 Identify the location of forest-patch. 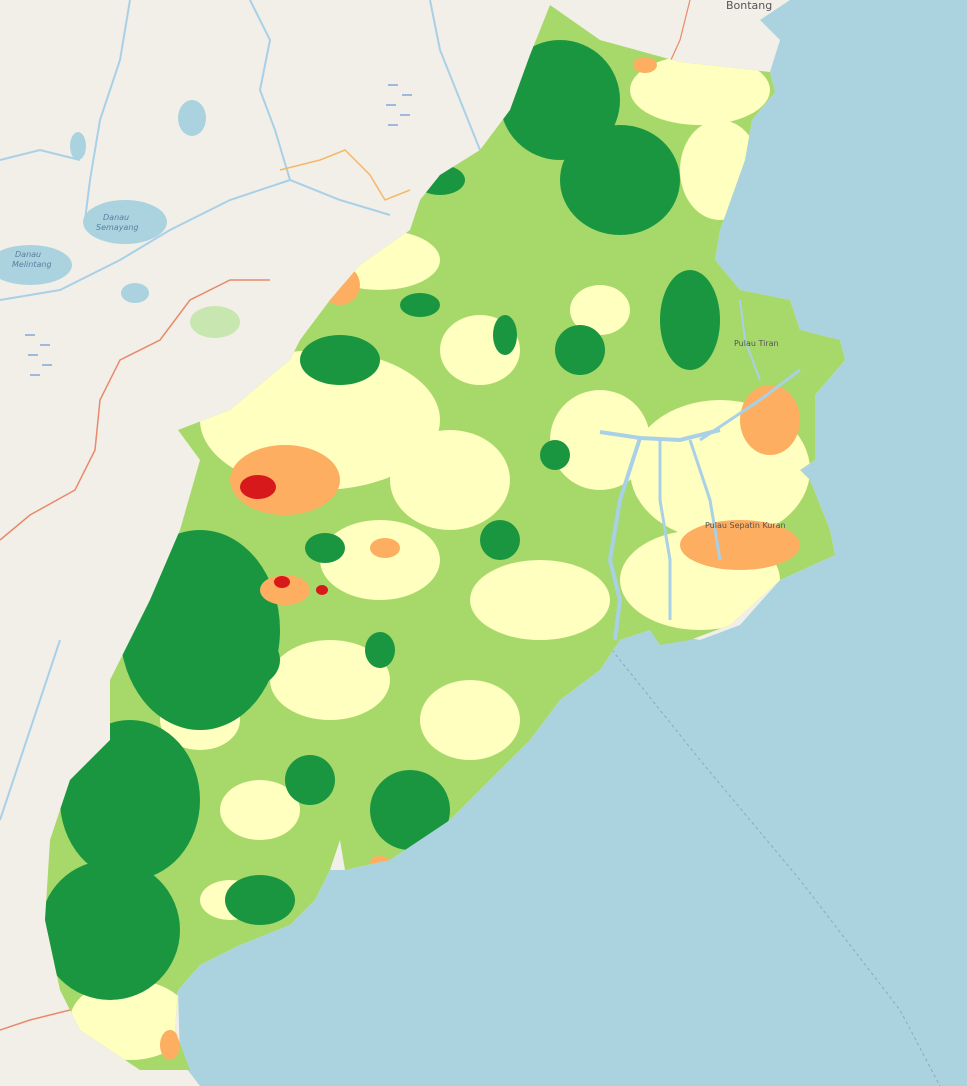
(215, 322).